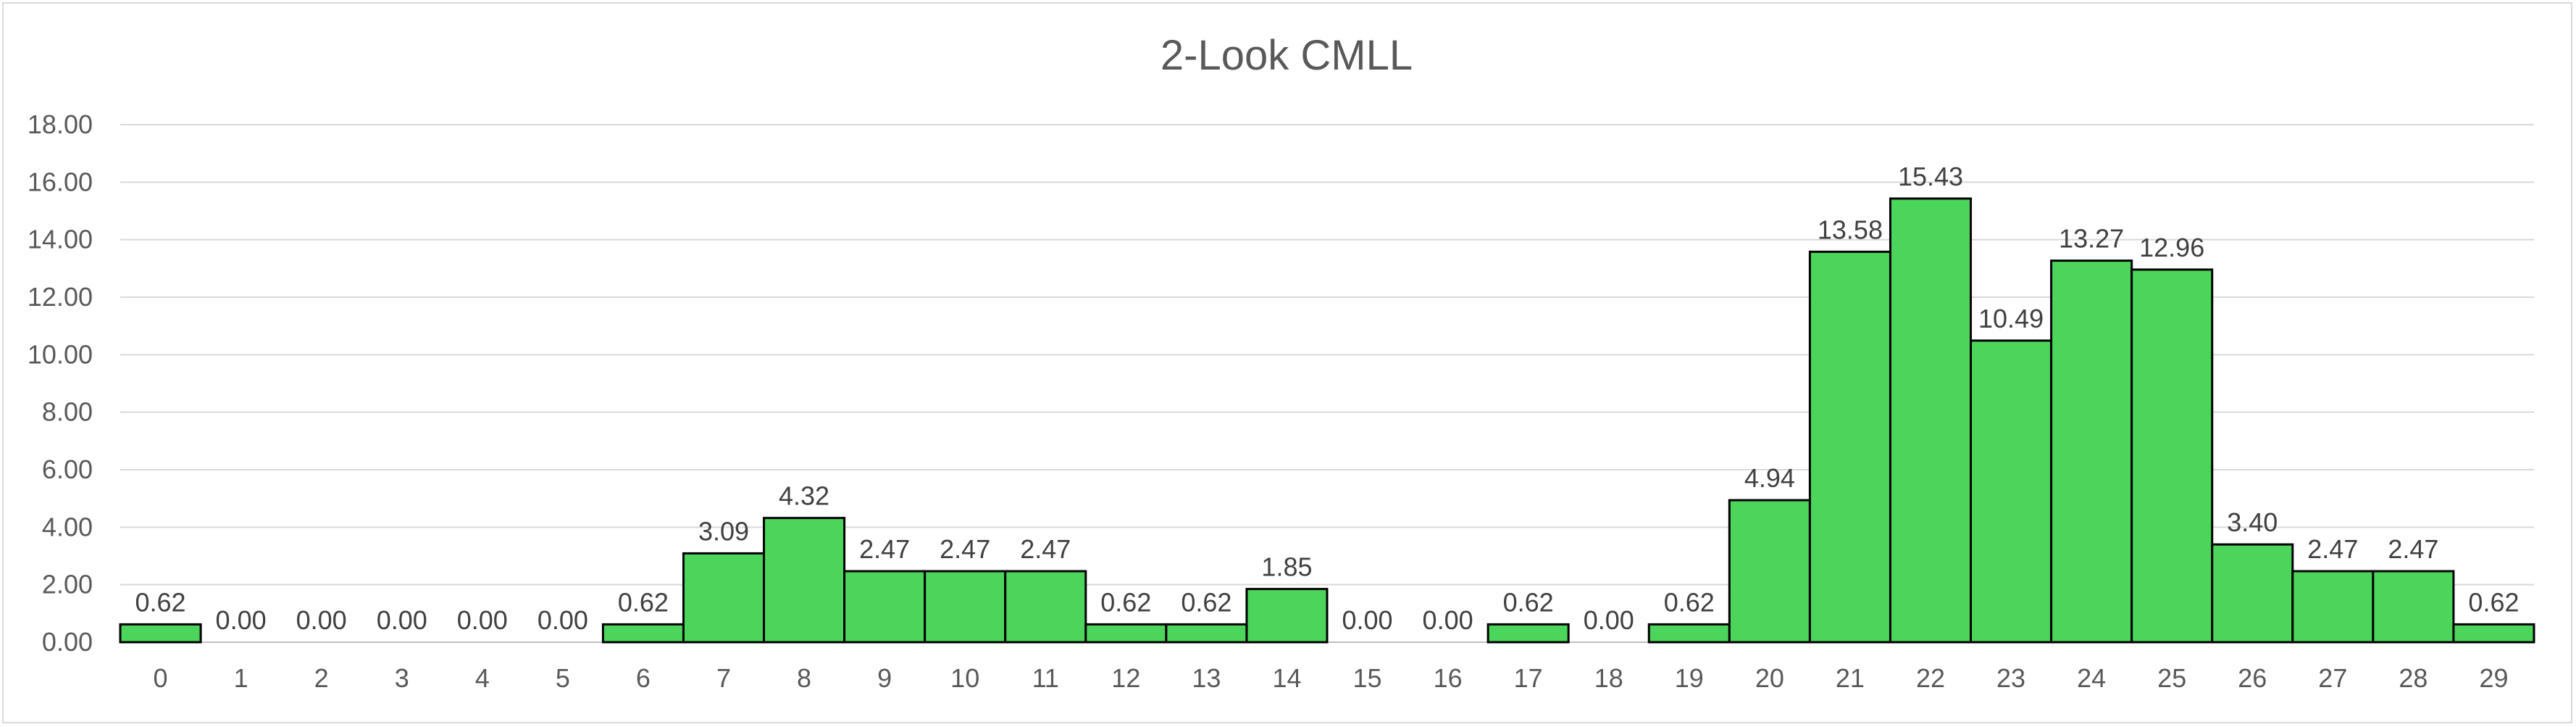 Image resolution: width=2576 pixels, height=727 pixels. I want to click on data-label: 1.85, so click(1286, 567).